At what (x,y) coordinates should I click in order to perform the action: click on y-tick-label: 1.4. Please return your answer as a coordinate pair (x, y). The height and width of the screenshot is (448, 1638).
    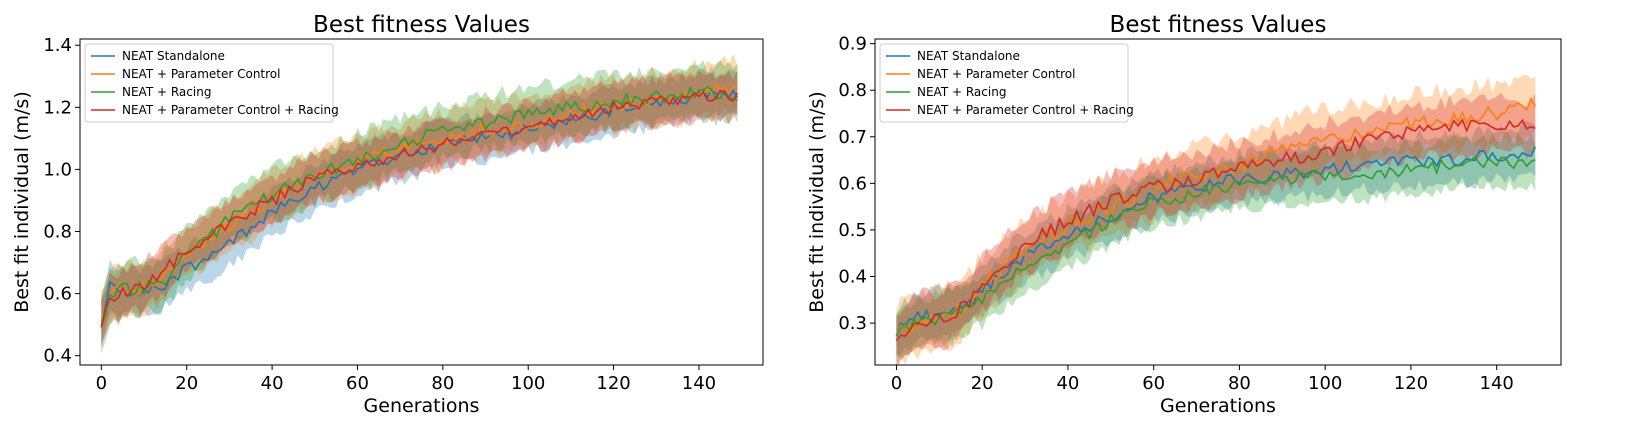
    Looking at the image, I should click on (57, 45).